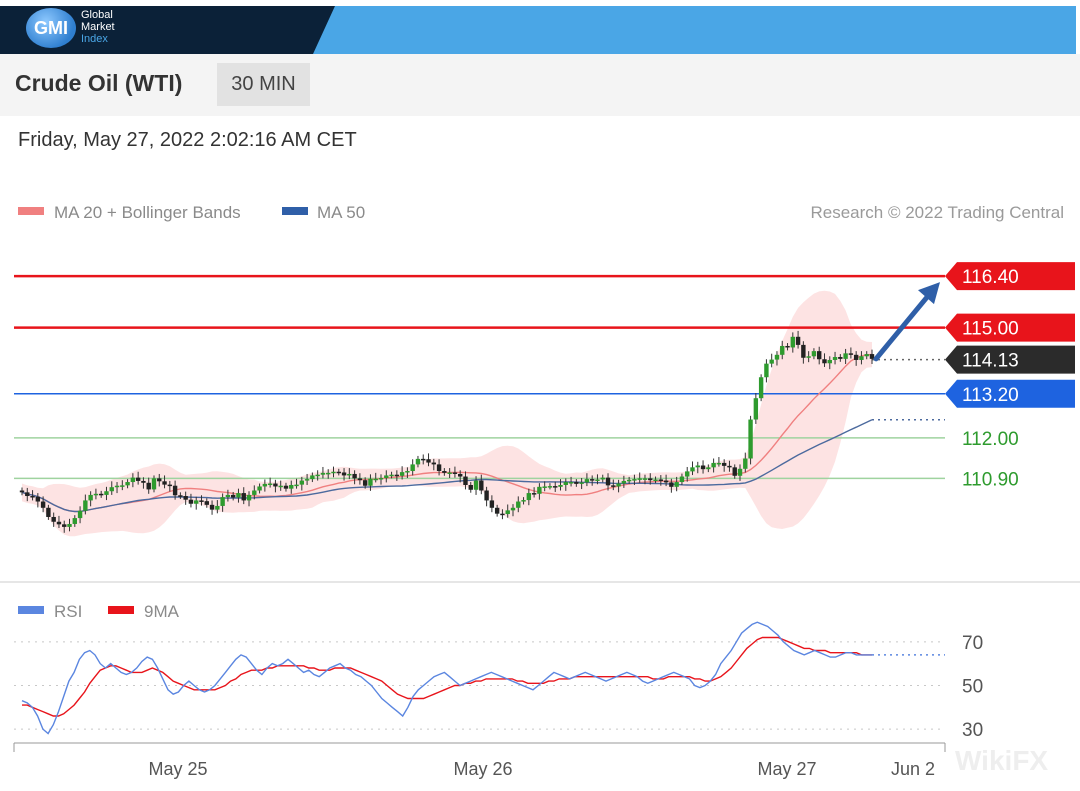  I want to click on timeframe-badge: 30 MIN, so click(263, 84).